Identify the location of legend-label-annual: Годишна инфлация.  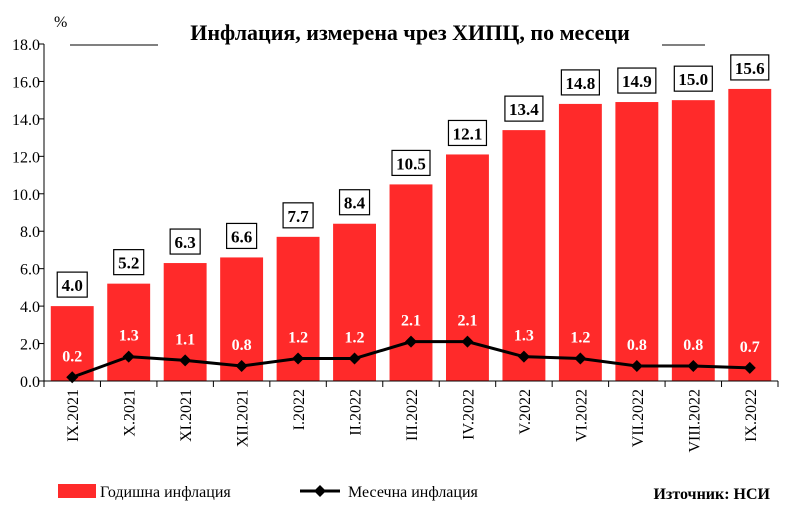
(165, 492).